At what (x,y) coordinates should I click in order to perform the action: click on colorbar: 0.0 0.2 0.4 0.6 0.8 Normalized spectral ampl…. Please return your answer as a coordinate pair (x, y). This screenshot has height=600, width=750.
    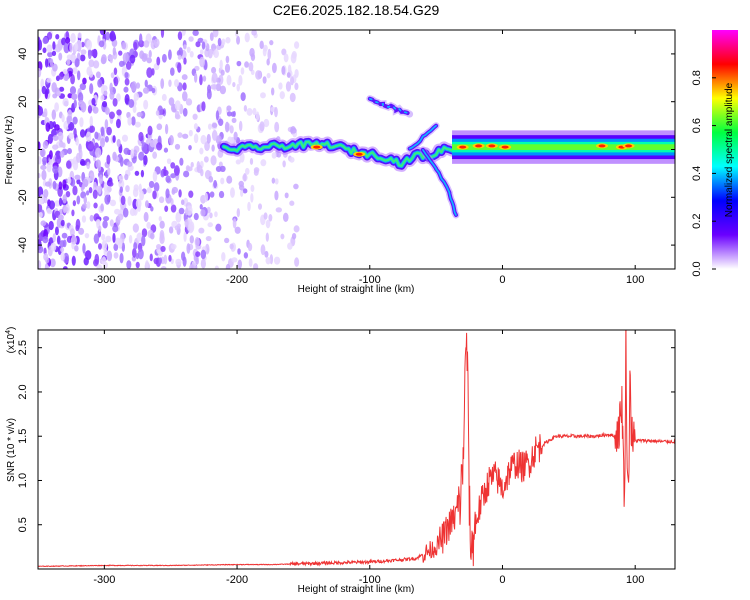
    Looking at the image, I should click on (714, 153).